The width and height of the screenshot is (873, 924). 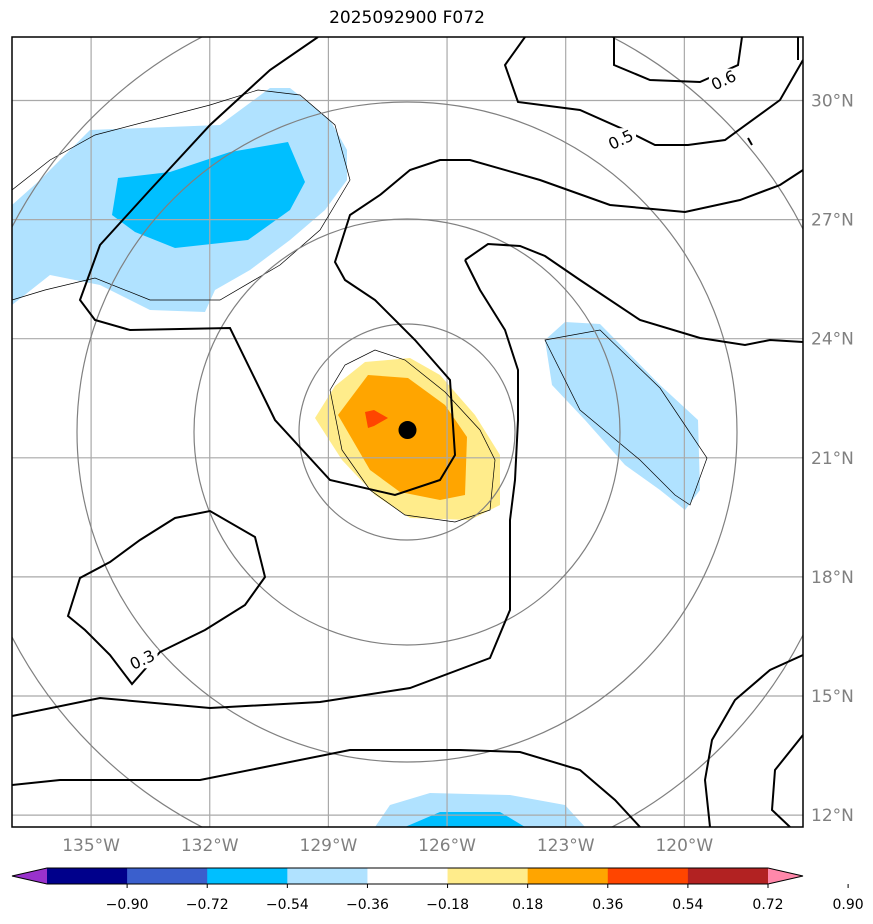 I want to click on shading-light-blue-south, so click(x=480, y=810).